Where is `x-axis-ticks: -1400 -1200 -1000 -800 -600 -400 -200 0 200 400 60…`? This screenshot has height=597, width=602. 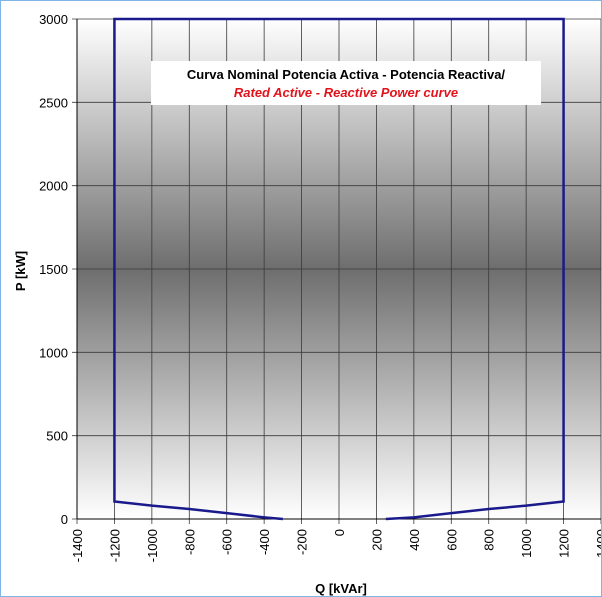 x-axis-ticks: -1400 -1200 -1000 -800 -600 -400 -200 0 200 400 60… is located at coordinates (335, 545).